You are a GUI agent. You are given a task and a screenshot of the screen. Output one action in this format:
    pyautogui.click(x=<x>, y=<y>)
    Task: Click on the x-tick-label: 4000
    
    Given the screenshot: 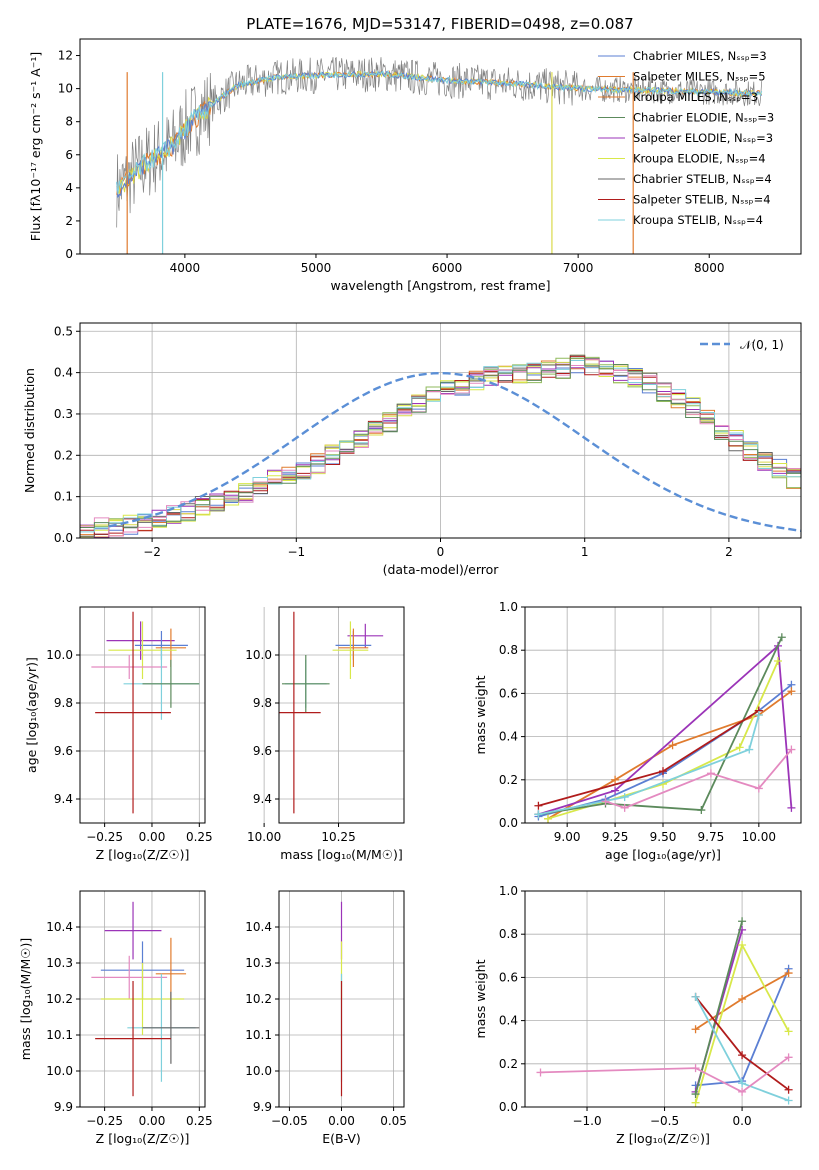 What is the action you would take?
    pyautogui.click(x=185, y=268)
    